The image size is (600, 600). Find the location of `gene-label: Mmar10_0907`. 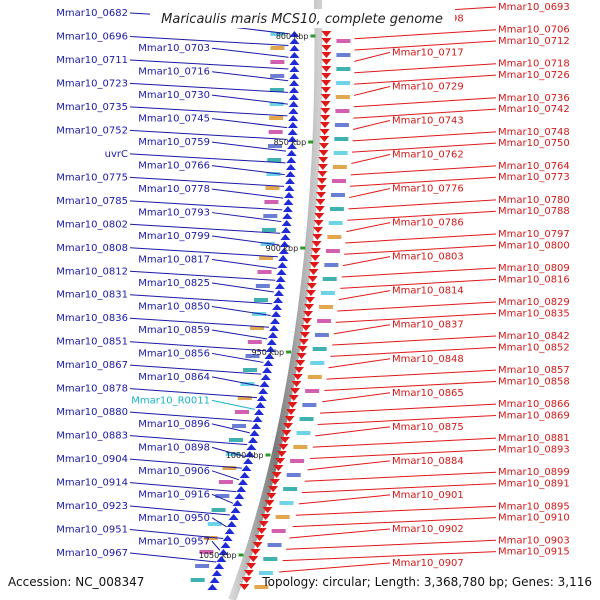

gene-label: Mmar10_0907 is located at coordinates (428, 563).